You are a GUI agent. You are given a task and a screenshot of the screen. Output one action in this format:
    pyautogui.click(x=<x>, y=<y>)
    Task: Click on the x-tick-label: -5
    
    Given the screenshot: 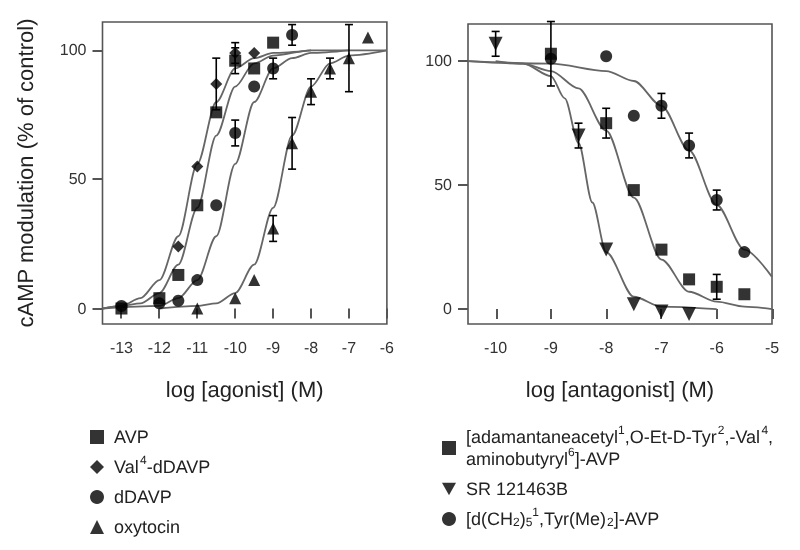 What is the action you would take?
    pyautogui.click(x=772, y=348)
    